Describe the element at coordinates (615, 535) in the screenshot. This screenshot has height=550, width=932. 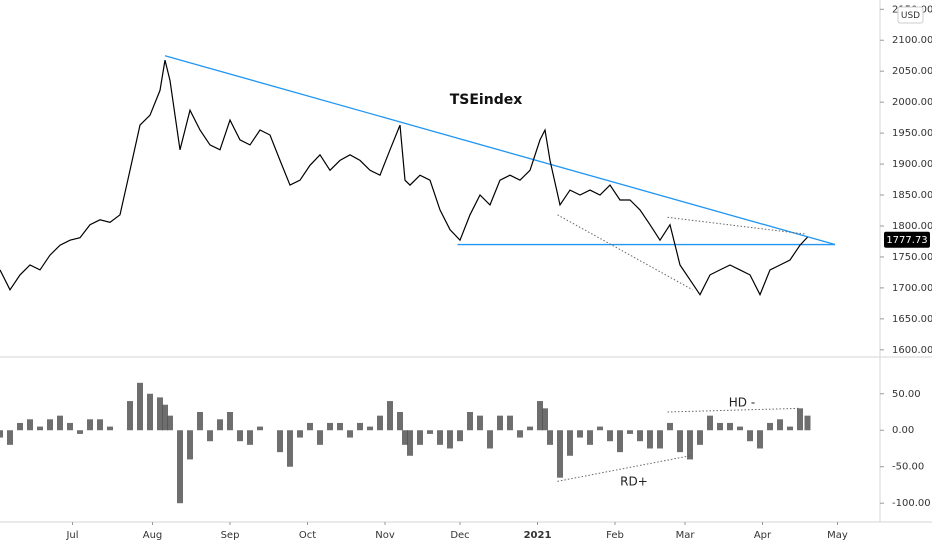
I see `x-tick-label: Feb` at that location.